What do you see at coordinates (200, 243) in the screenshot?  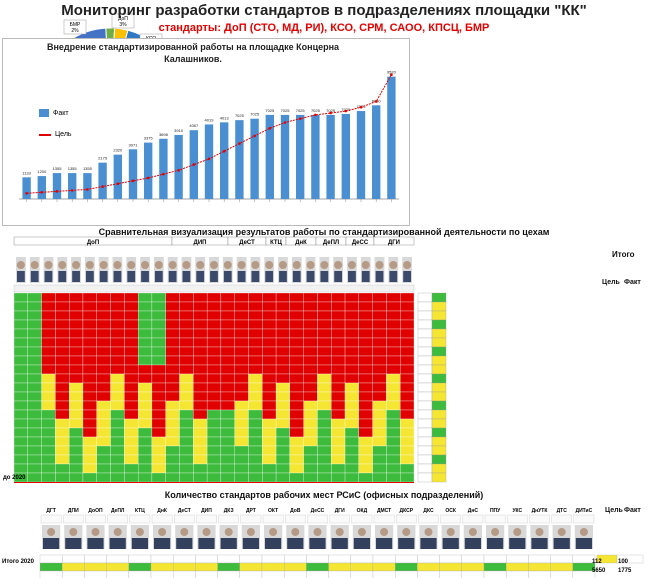 I see `group-label-1: ДИП` at bounding box center [200, 243].